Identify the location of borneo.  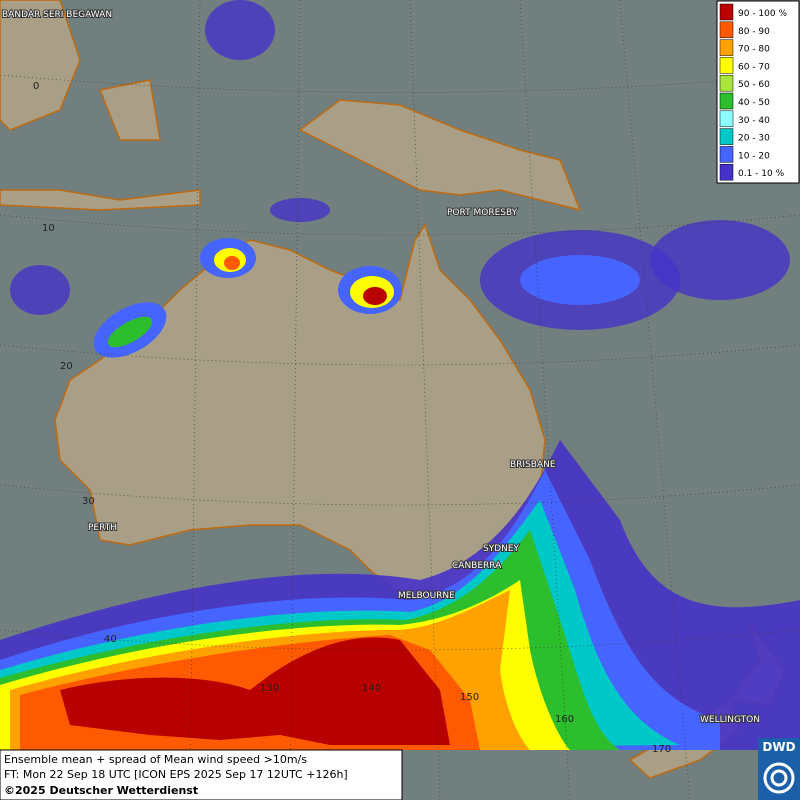
(40, 65).